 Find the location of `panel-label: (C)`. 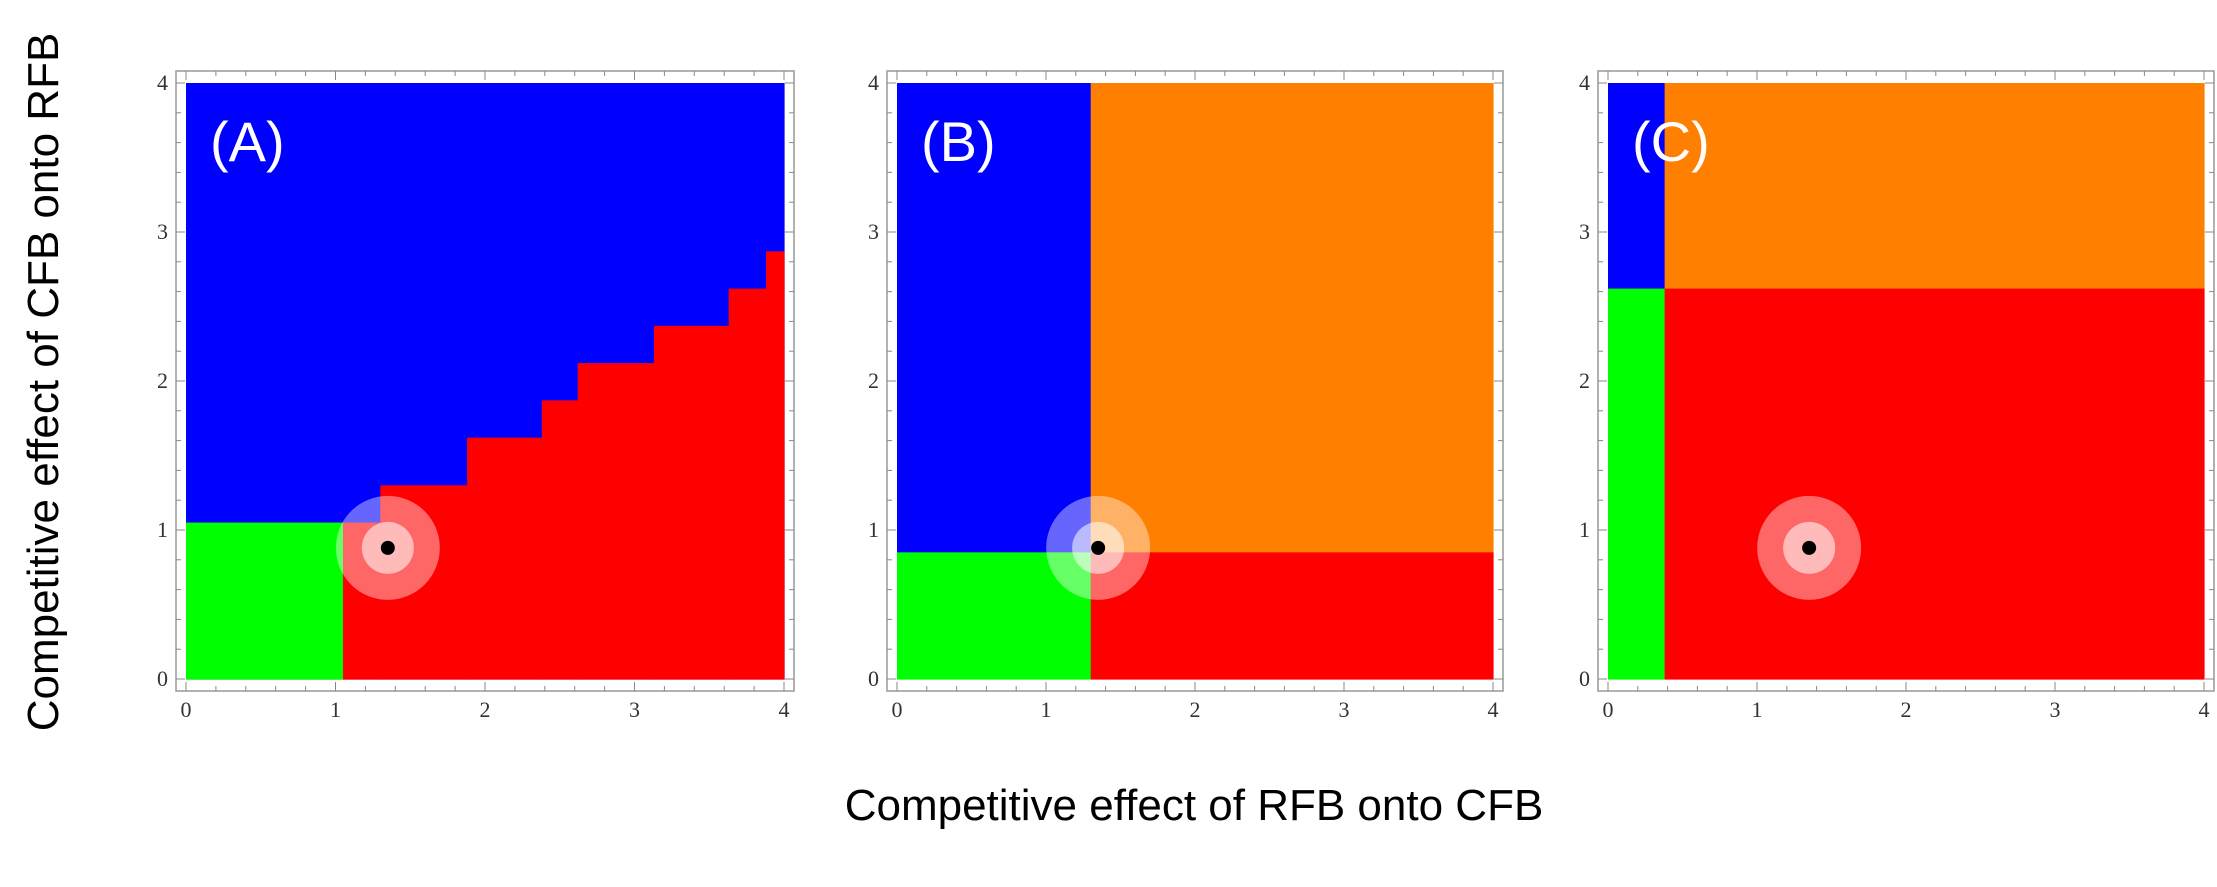

panel-label: (C) is located at coordinates (1671, 141).